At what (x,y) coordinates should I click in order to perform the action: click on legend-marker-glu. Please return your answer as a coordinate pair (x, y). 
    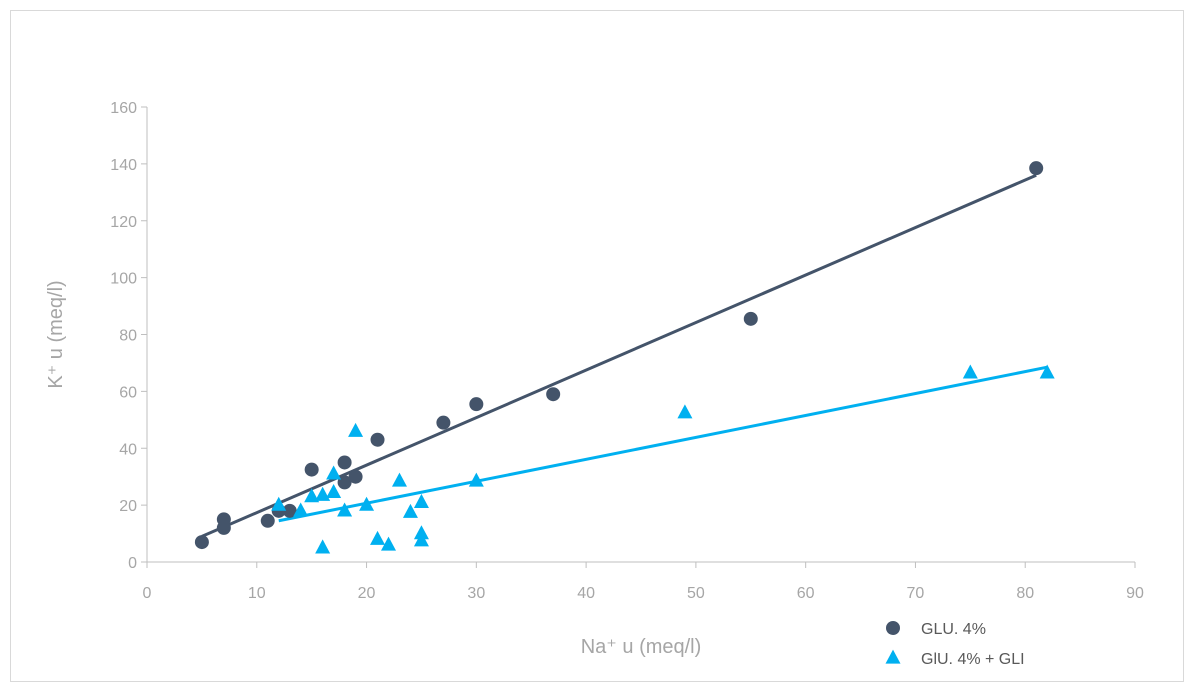
    Looking at the image, I should click on (893, 628).